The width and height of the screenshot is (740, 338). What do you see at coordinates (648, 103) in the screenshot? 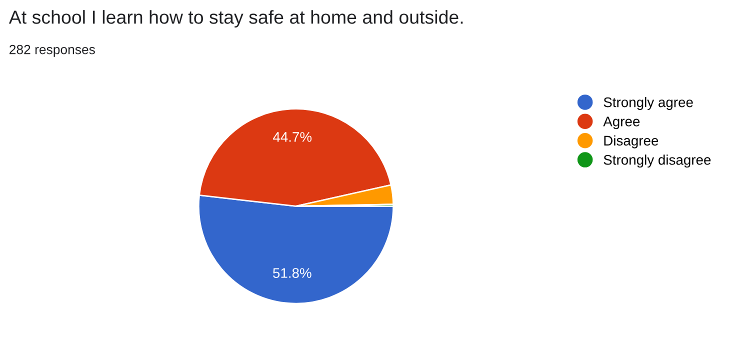
I see `legend-label: Strongly agree` at bounding box center [648, 103].